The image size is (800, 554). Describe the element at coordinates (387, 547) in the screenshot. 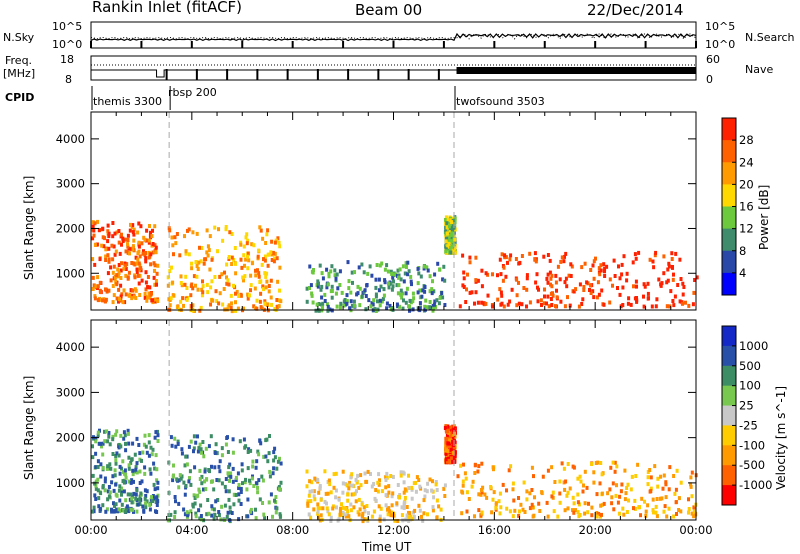

I see `time-xlabel: Time UT` at that location.